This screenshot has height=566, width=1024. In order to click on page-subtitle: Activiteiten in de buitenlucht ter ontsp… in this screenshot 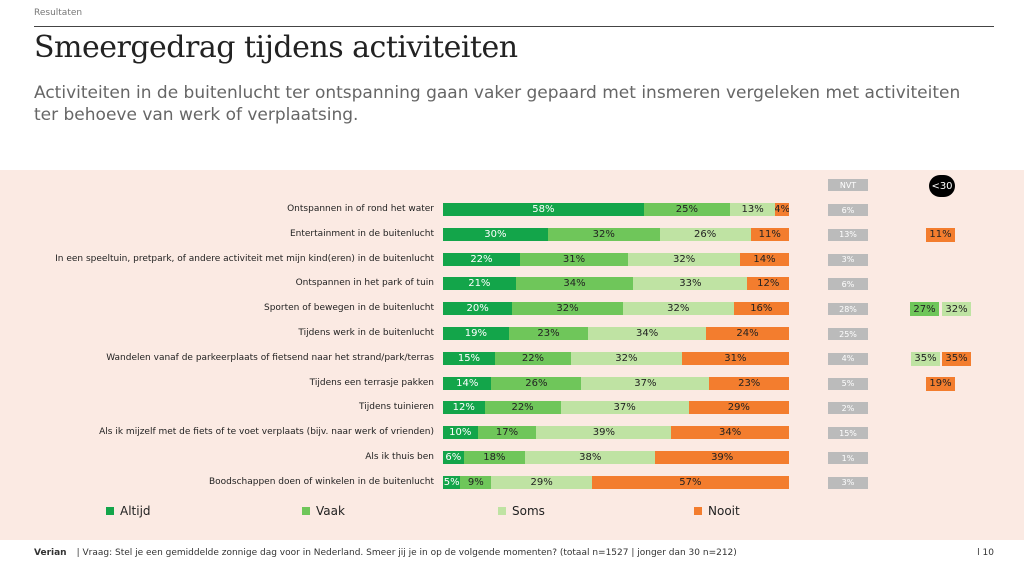, I will do `click(497, 104)`.